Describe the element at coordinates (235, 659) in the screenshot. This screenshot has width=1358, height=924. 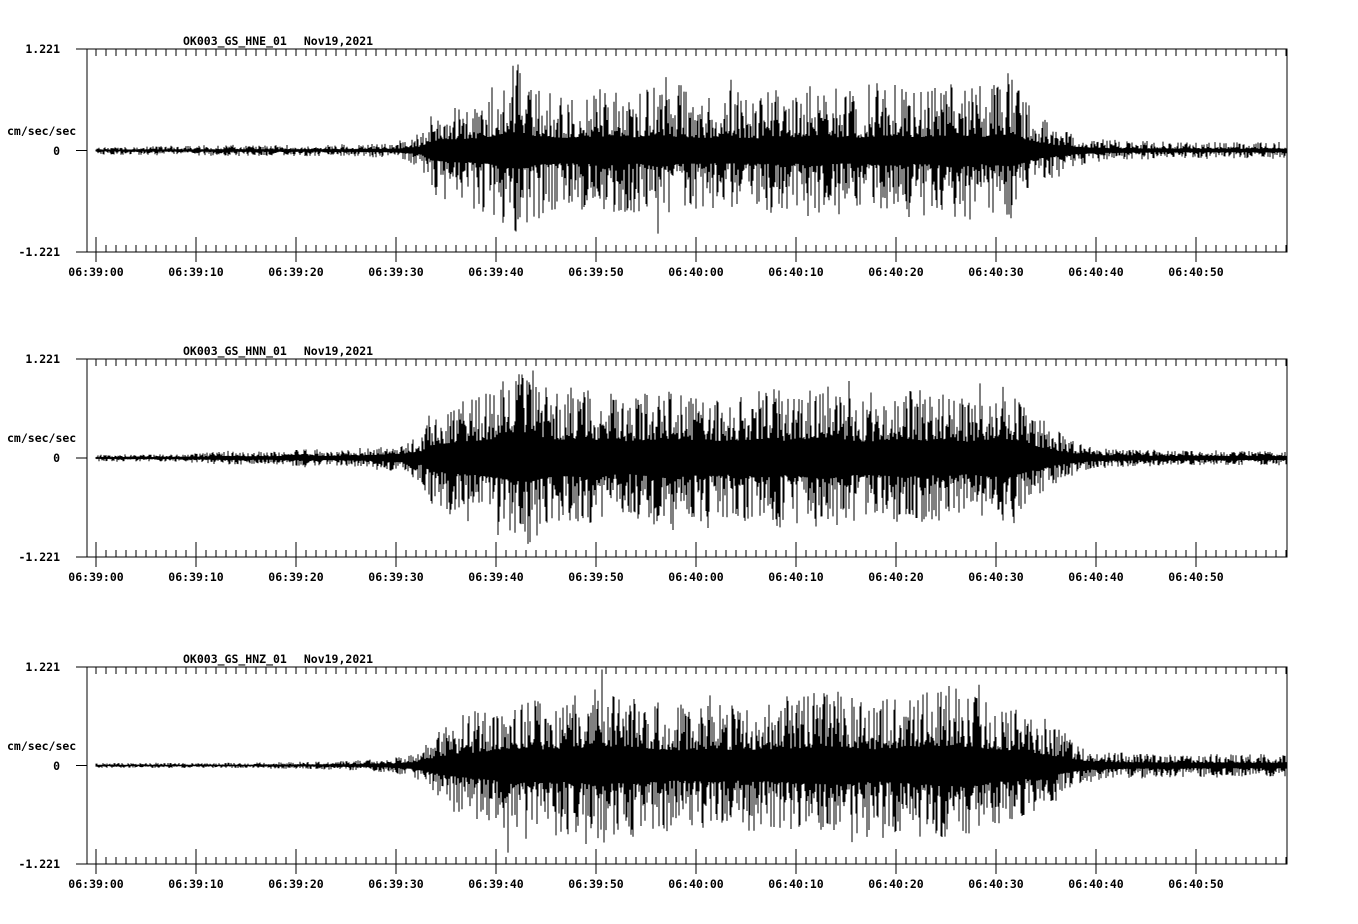
I see `station-channel-label: OK003_GS_HNZ_01` at that location.